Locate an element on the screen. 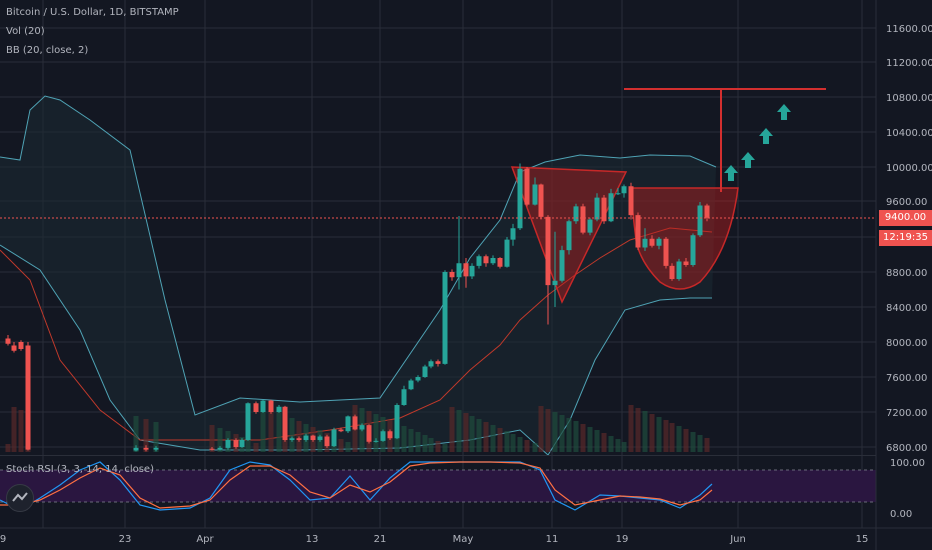  rsi-panel-background is located at coordinates (438, 455).